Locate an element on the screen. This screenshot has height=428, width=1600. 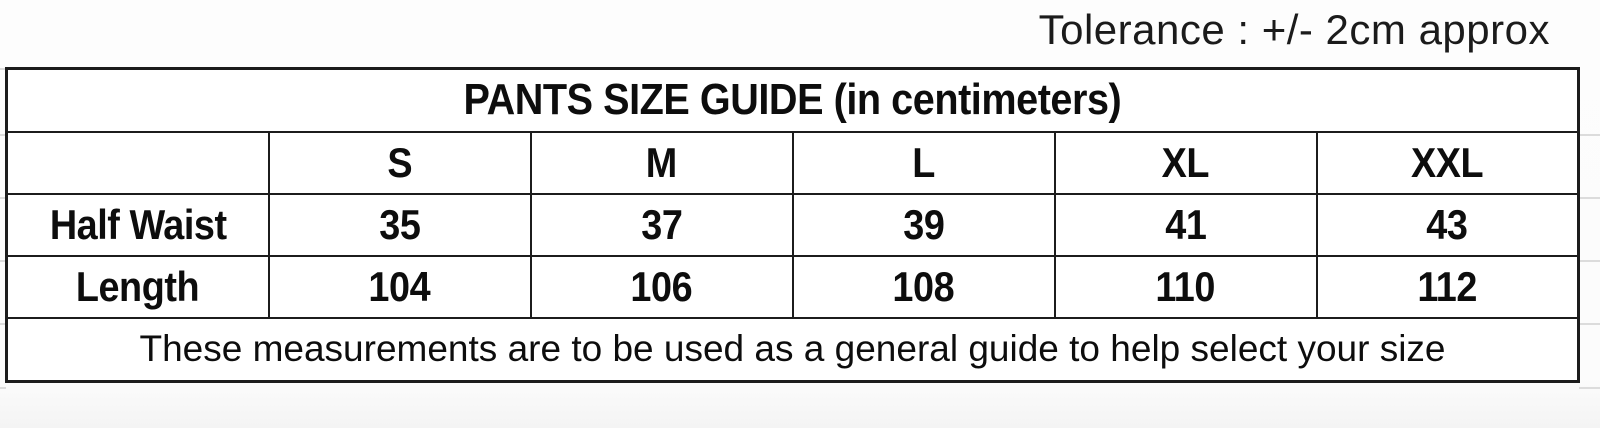
size-column-header-xl: XL is located at coordinates (1185, 162).